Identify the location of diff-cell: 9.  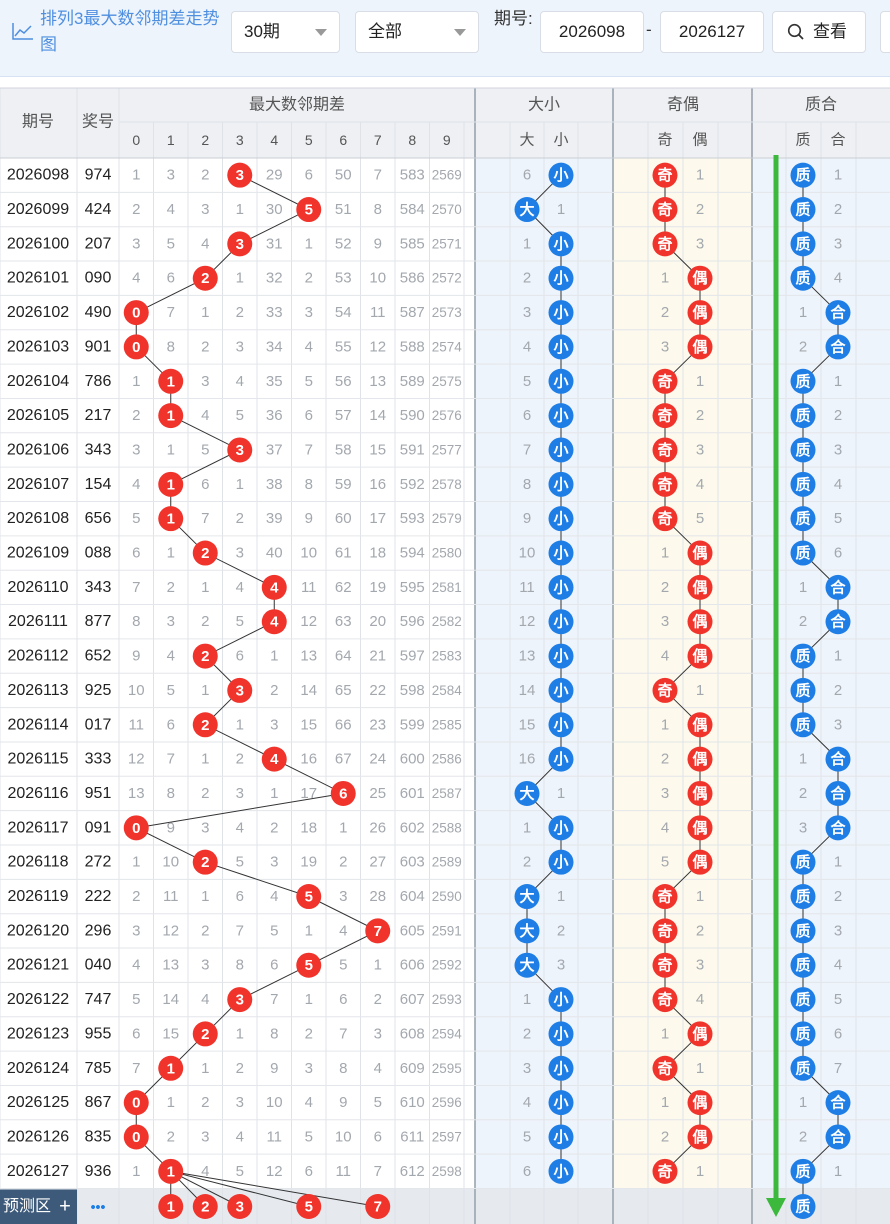
(171, 827).